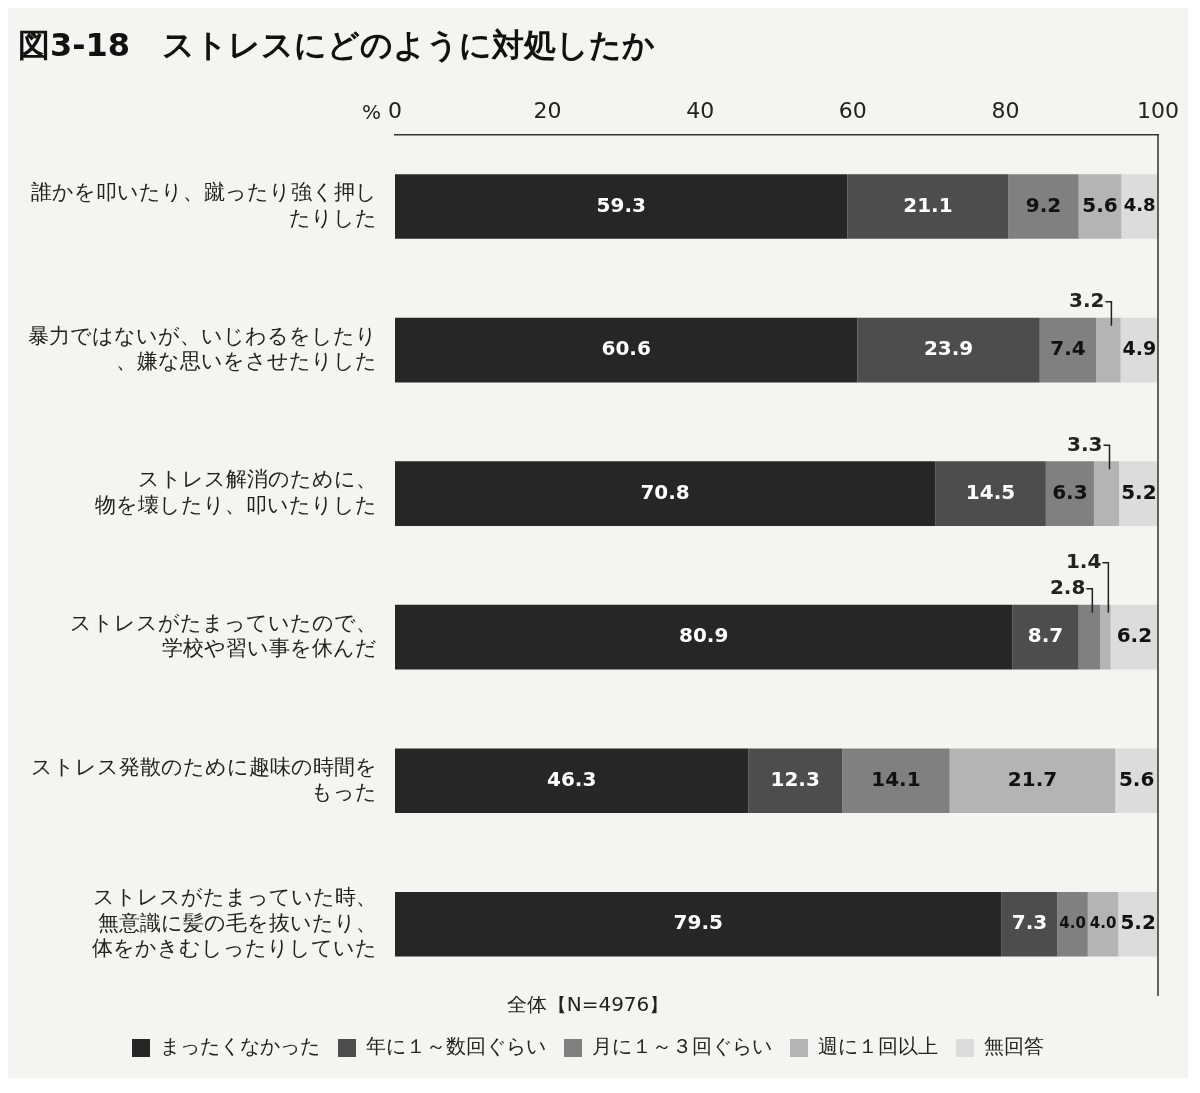 The width and height of the screenshot is (1200, 1093). Describe the element at coordinates (204, 205) in the screenshot. I see `y-tick-label: 誰かを叩いたり、蹴ったり強く押したりした` at that location.